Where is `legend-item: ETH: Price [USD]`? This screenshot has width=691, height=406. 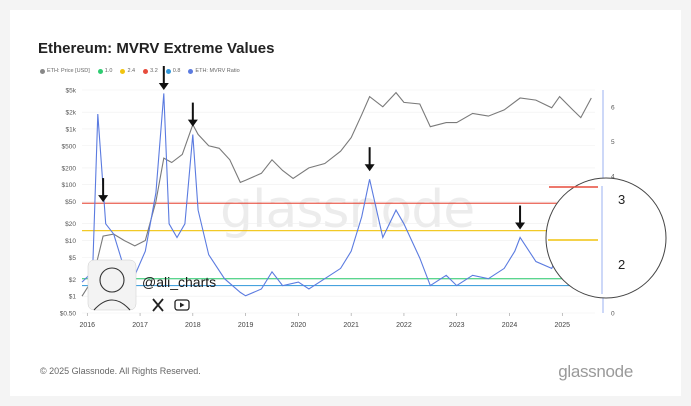 legend-item: ETH: Price [USD] is located at coordinates (65, 71).